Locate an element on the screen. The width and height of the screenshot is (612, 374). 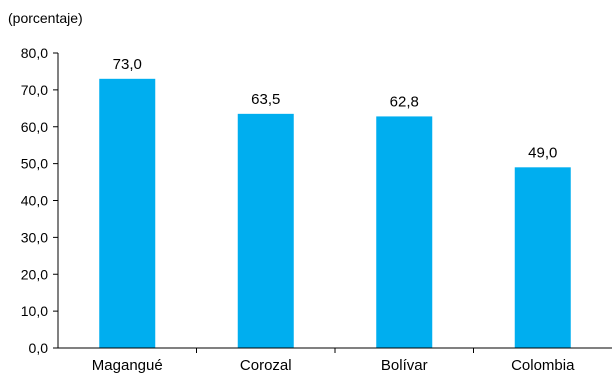
unit-label: (porcentaje) is located at coordinates (45, 18).